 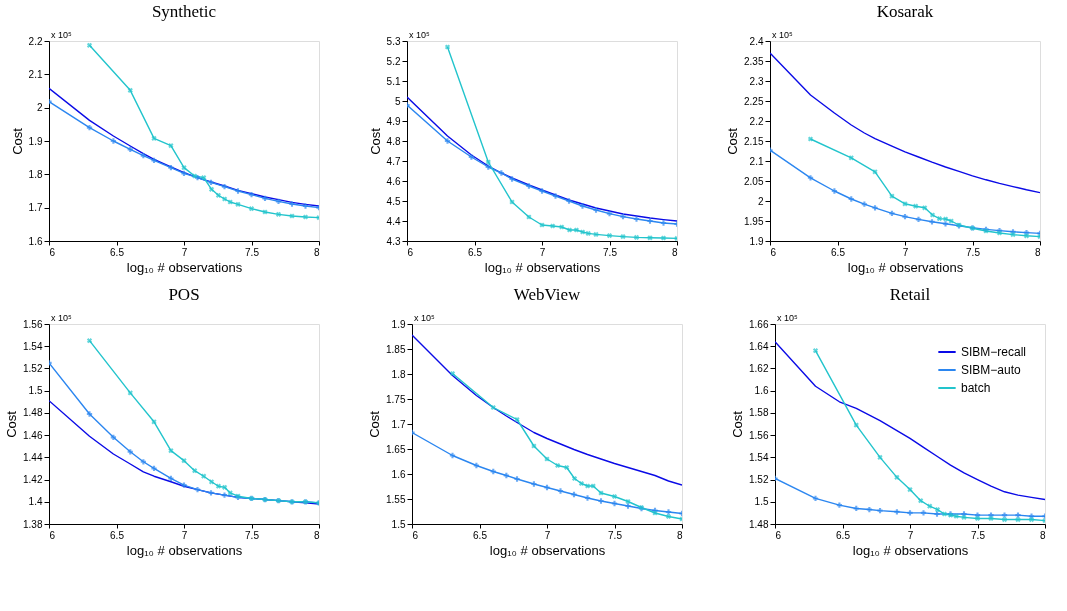 I want to click on y-tick-label: 4.3, so click(x=393, y=241).